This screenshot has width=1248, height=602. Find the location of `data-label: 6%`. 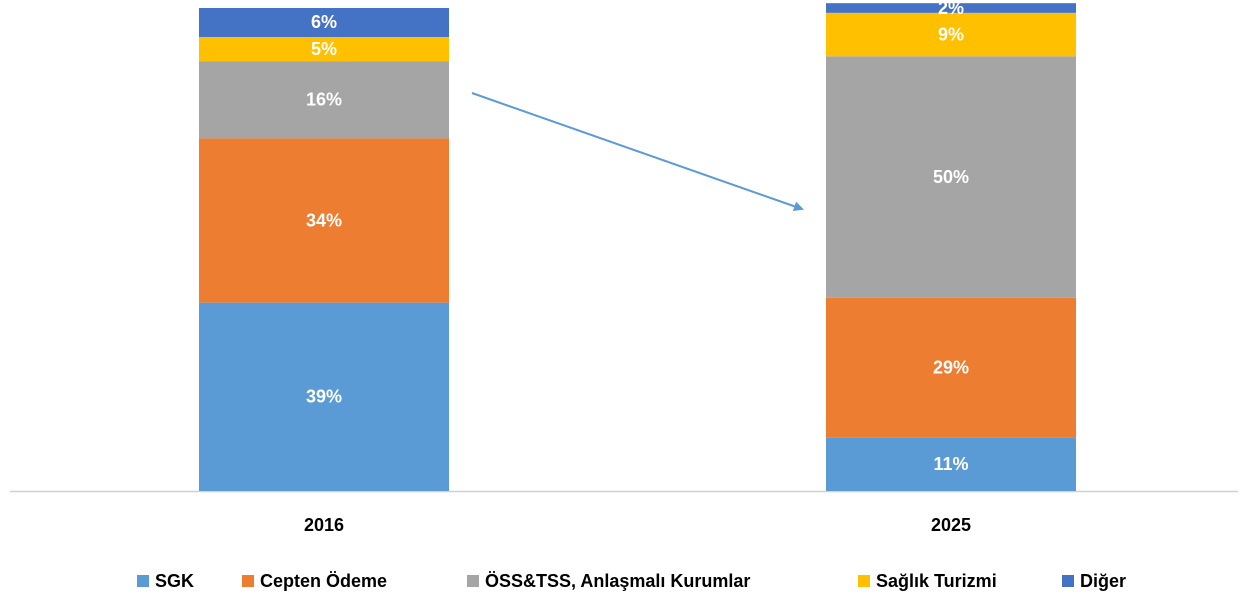

data-label: 6% is located at coordinates (324, 22).